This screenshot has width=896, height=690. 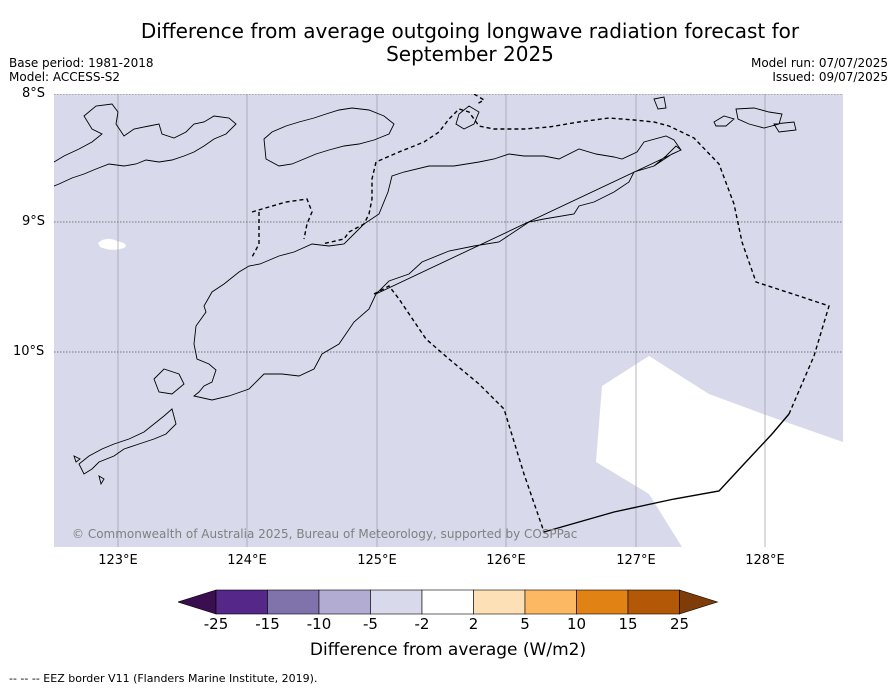 What do you see at coordinates (679, 624) in the screenshot?
I see `colorbar-tick-label: 25` at bounding box center [679, 624].